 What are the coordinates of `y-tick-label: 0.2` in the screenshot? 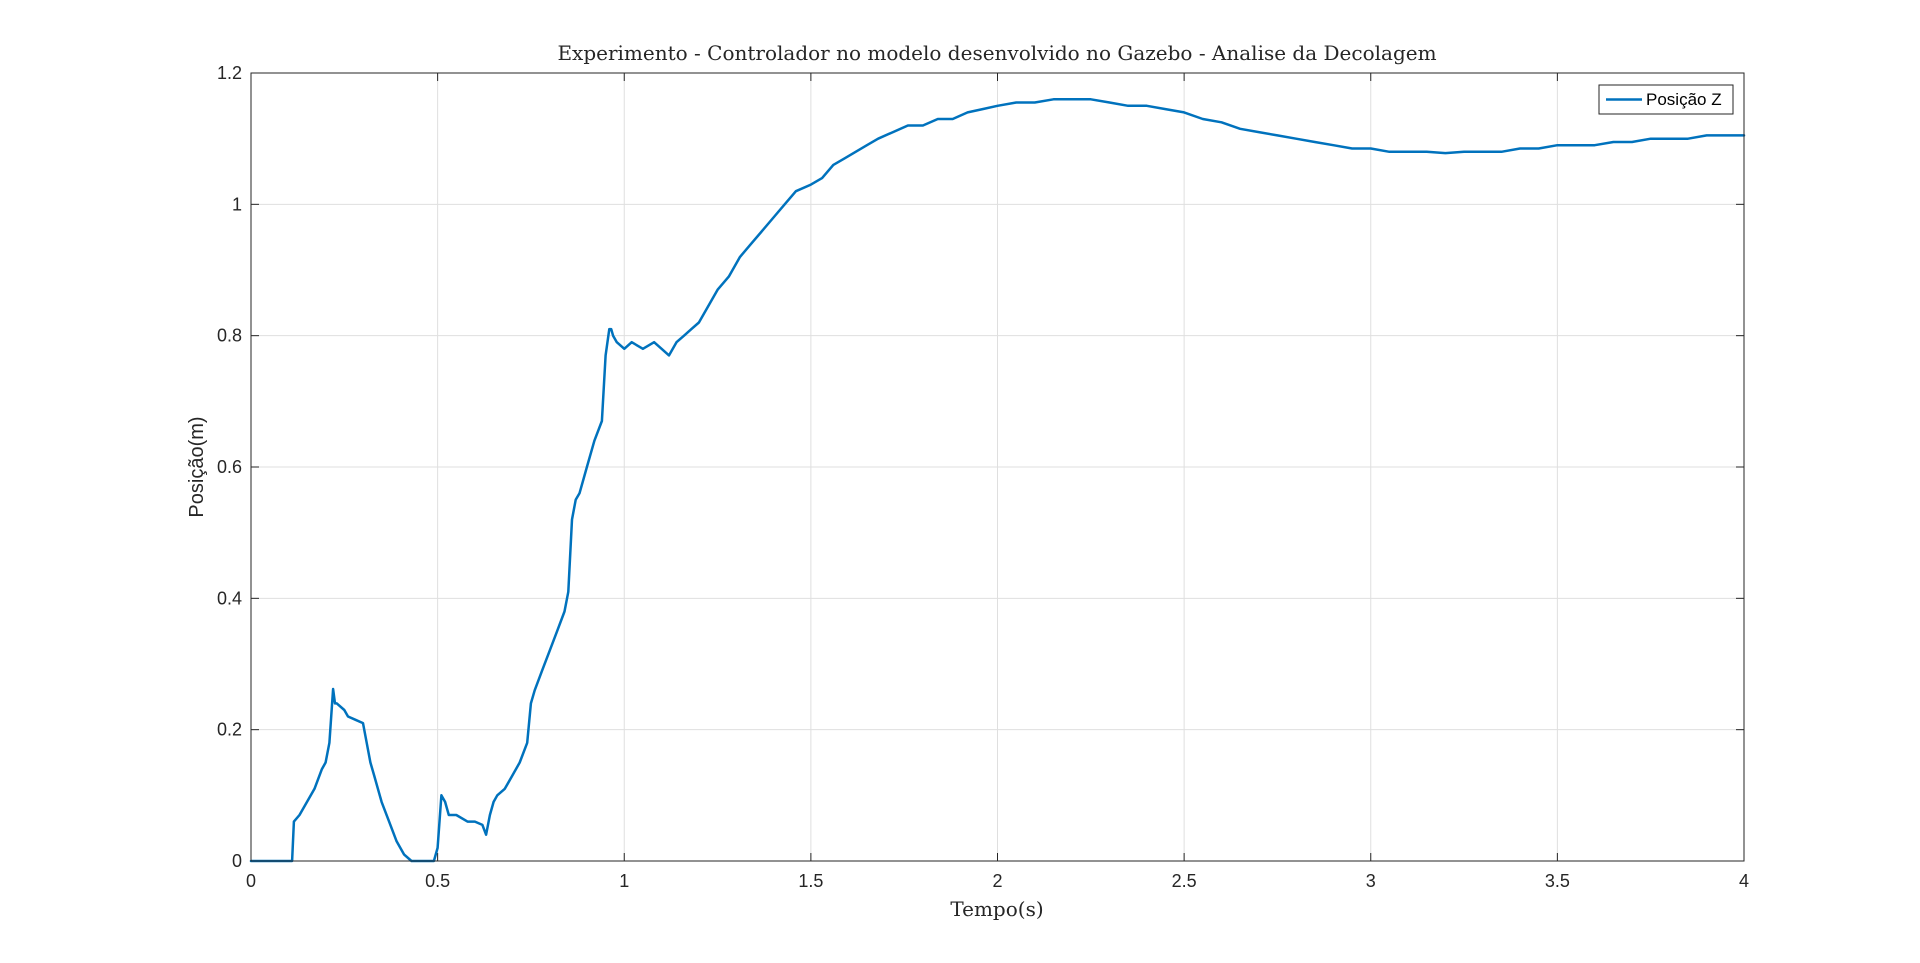 It's located at (229, 730).